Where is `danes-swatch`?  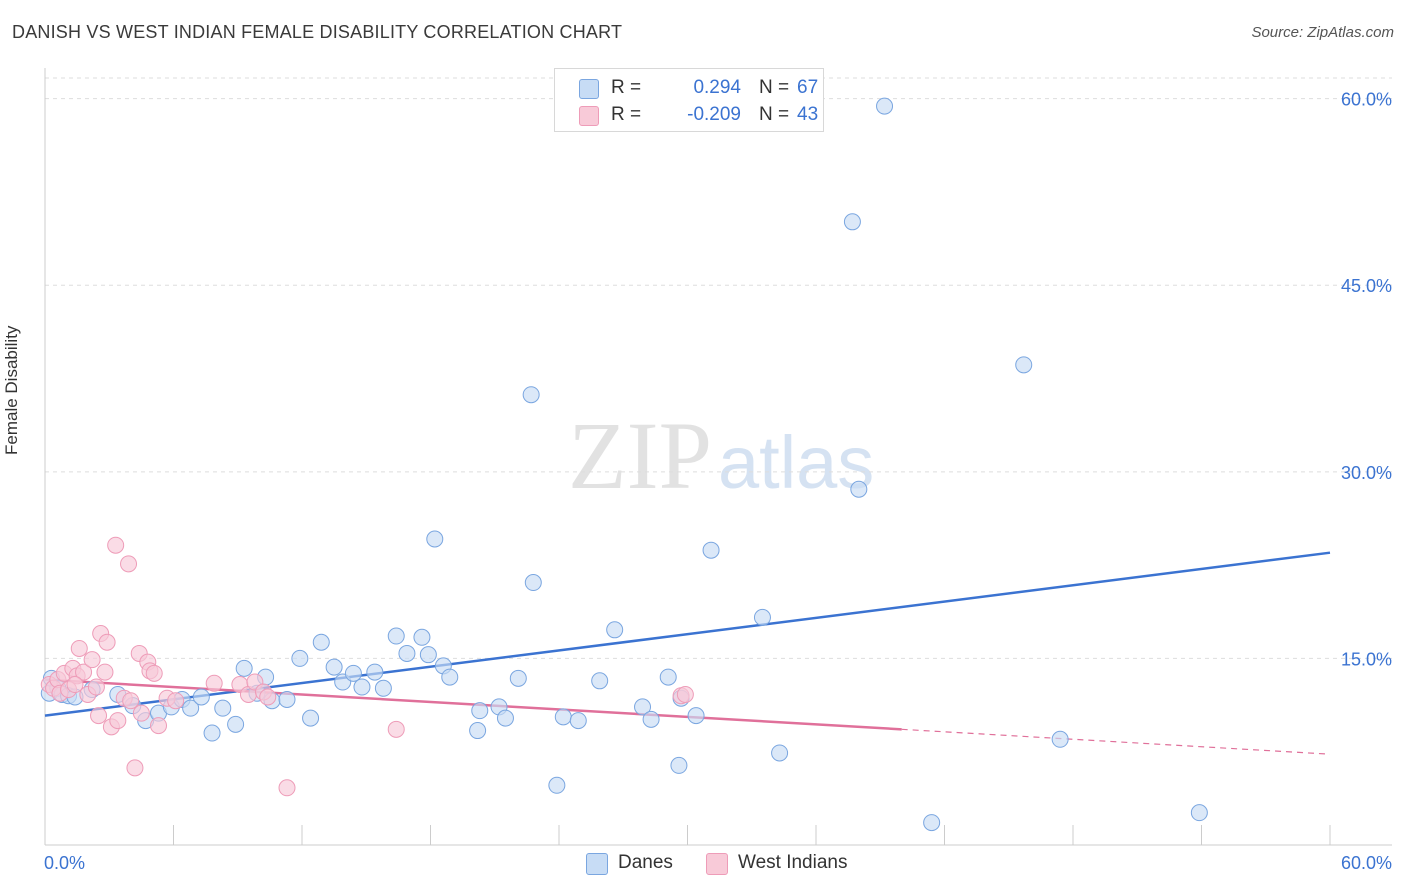
danes-swatch is located at coordinates (589, 89).